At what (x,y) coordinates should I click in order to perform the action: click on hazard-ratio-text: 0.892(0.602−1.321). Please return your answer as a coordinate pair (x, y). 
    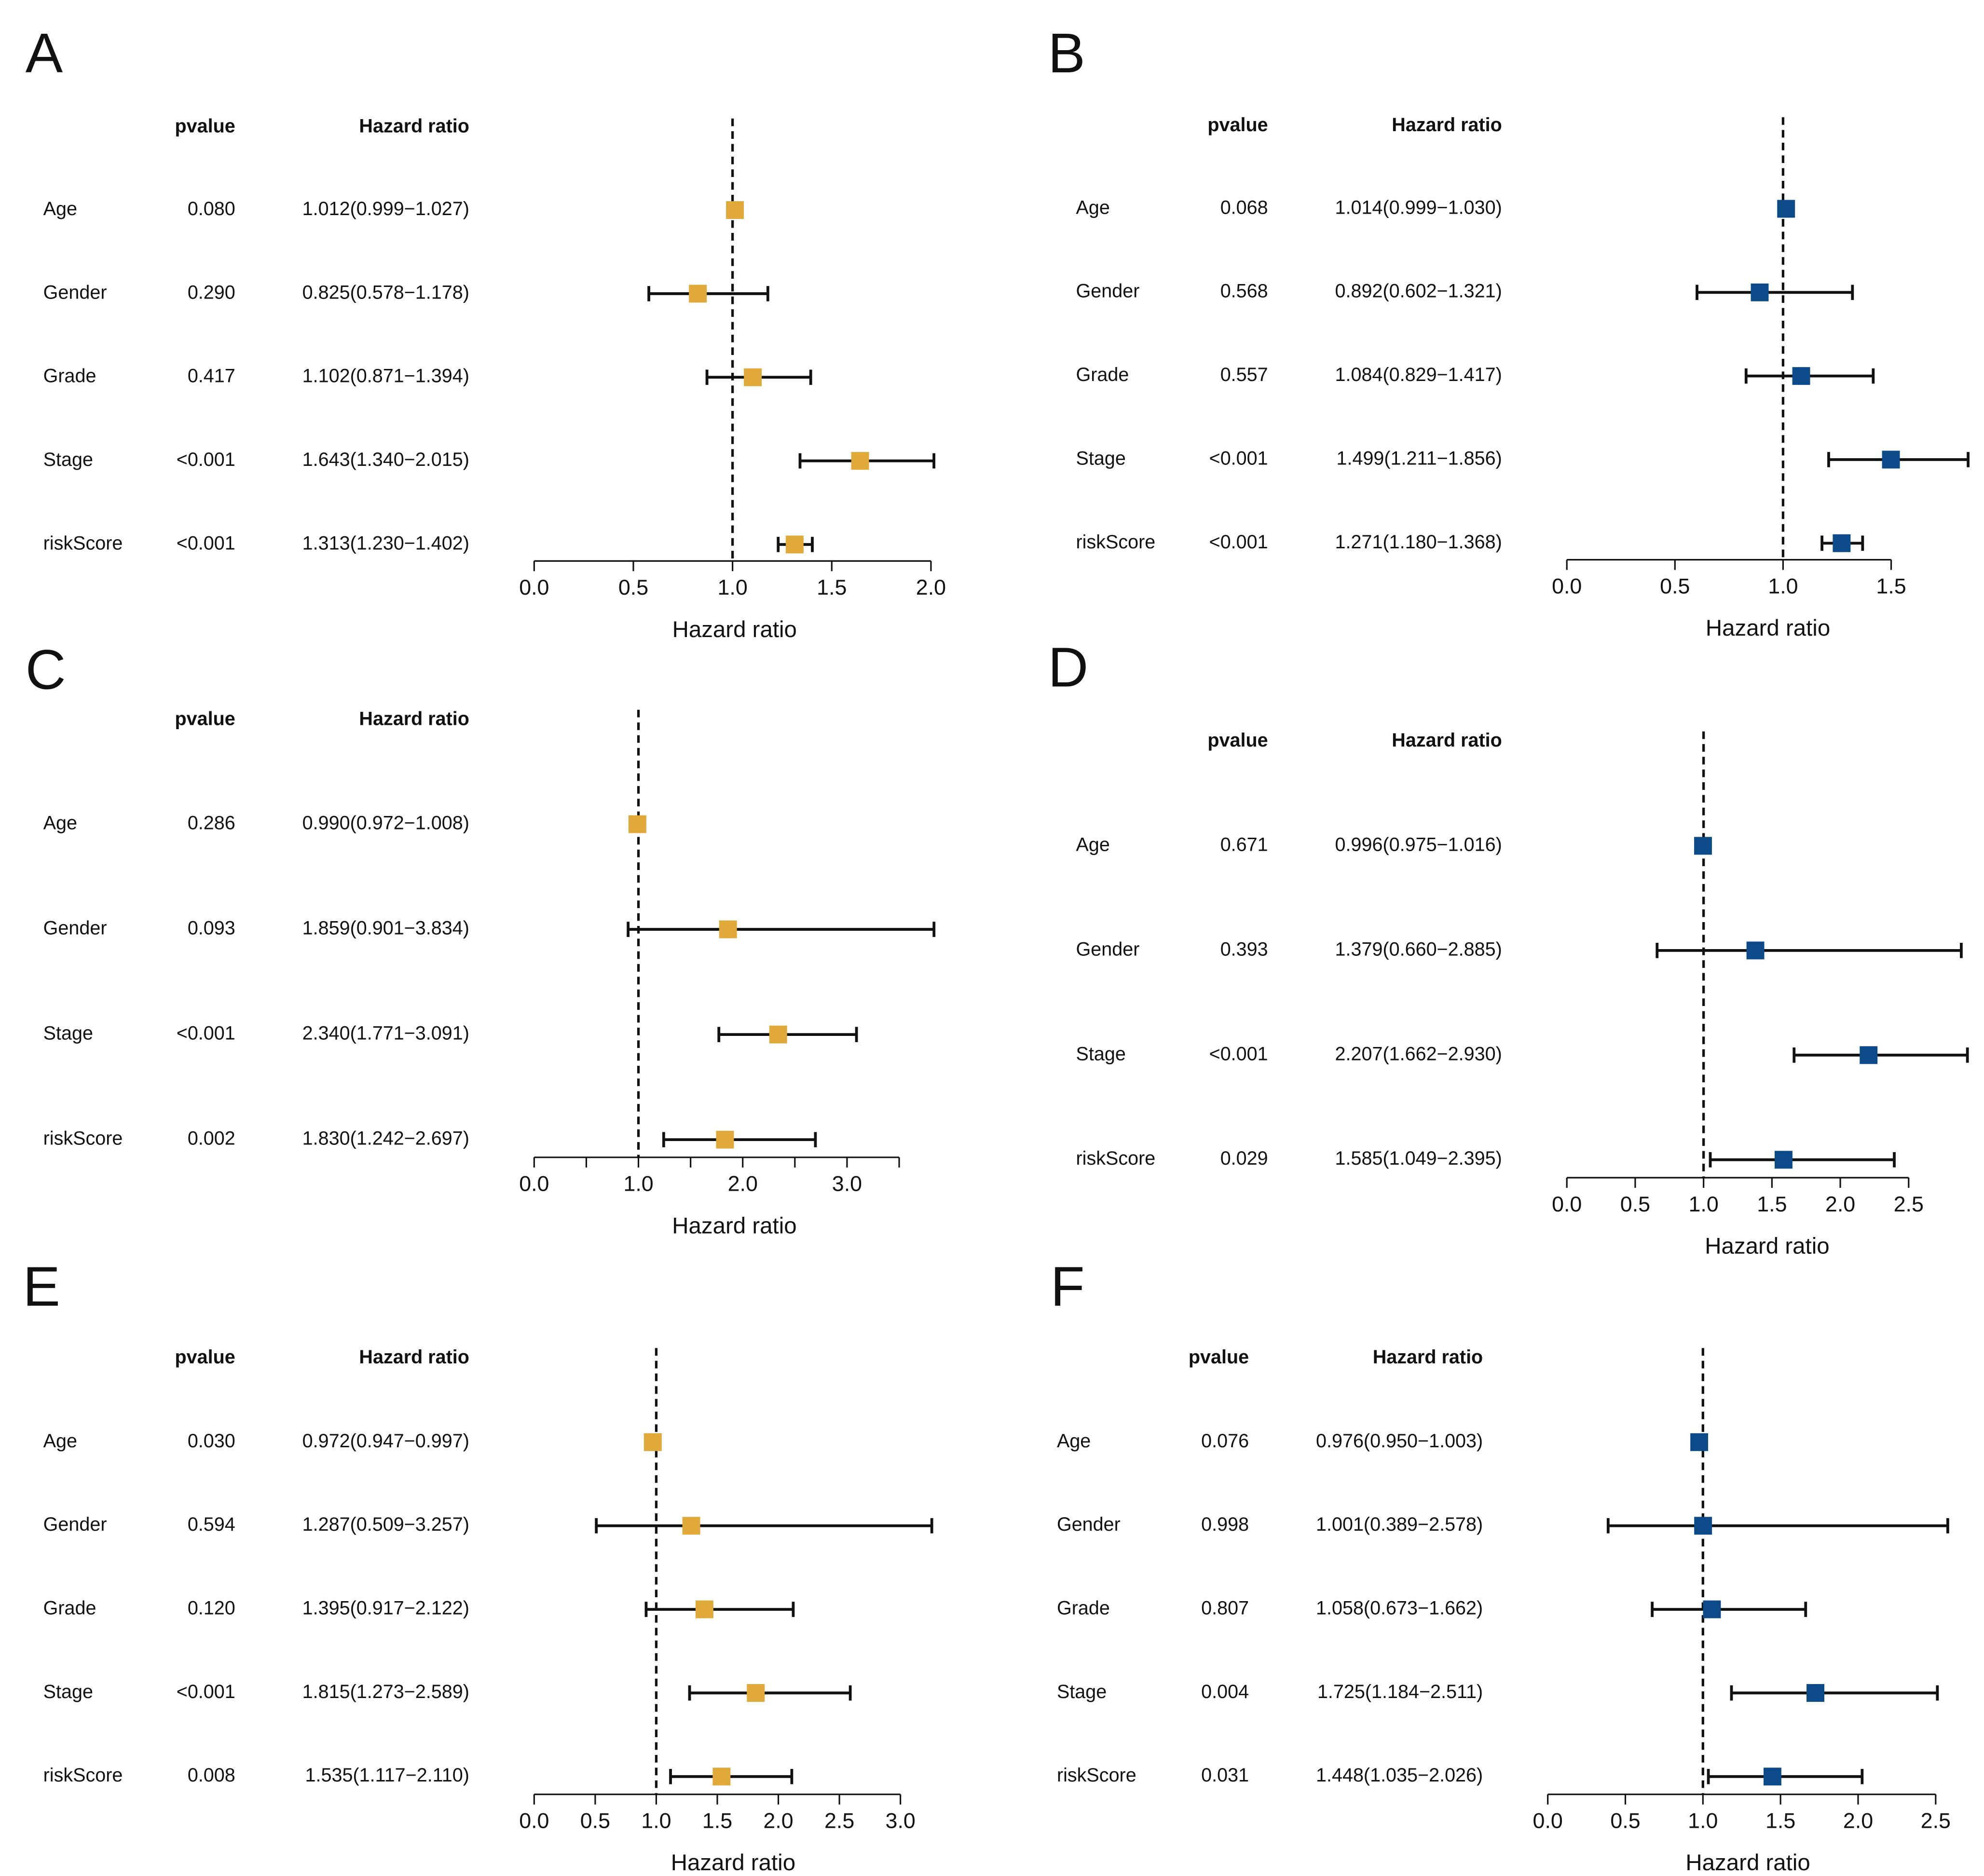
    Looking at the image, I should click on (1418, 291).